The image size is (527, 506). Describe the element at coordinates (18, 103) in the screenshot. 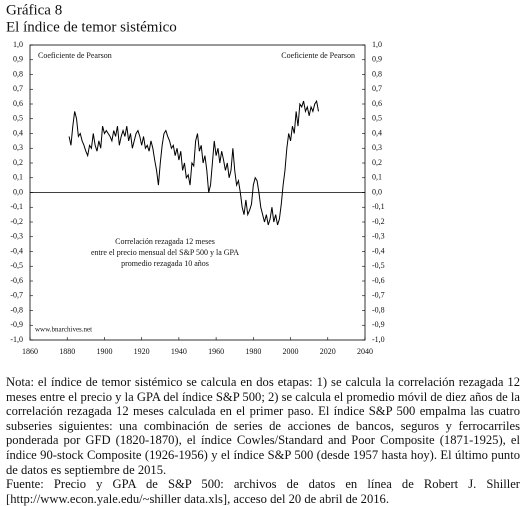

I see `y-tick-label: 0,6` at that location.